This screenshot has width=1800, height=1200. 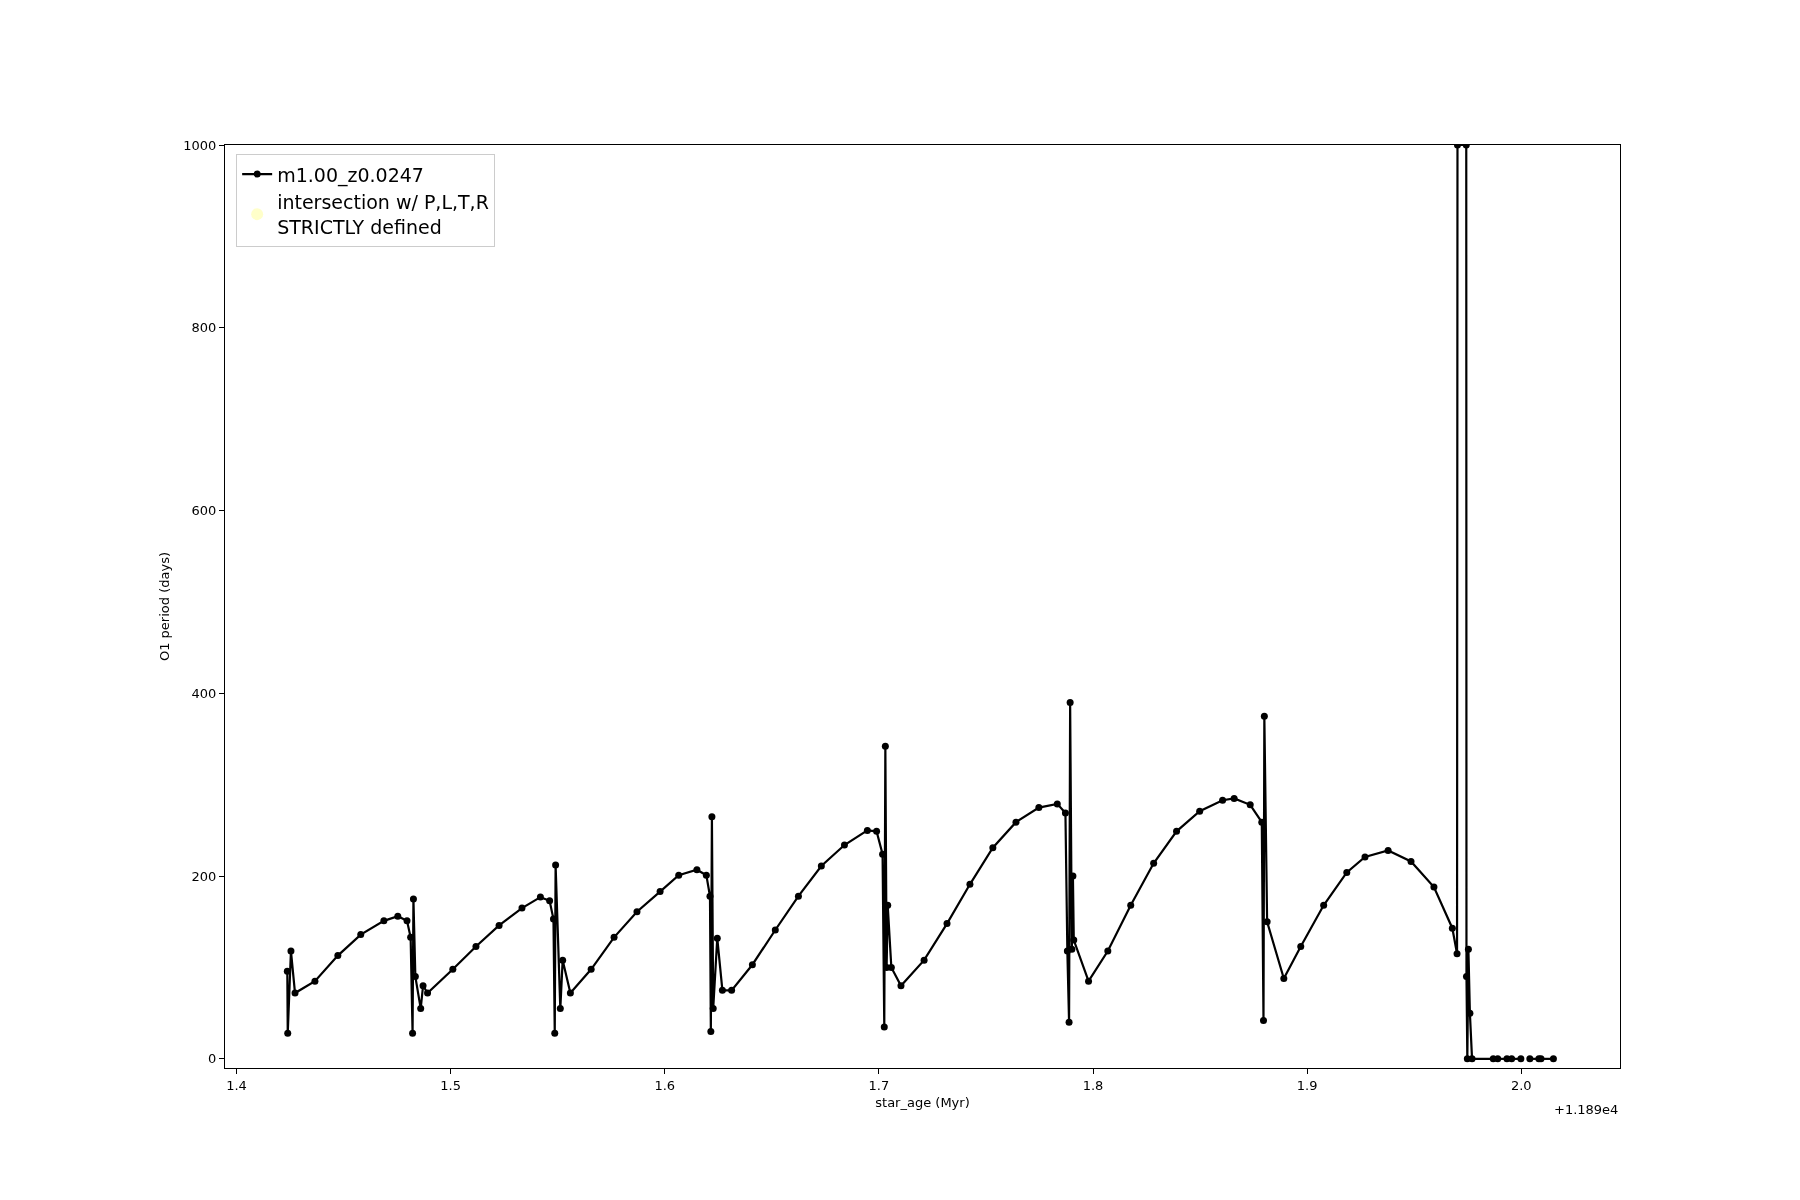 What do you see at coordinates (665, 1085) in the screenshot?
I see `x-tick-label: 1.6` at bounding box center [665, 1085].